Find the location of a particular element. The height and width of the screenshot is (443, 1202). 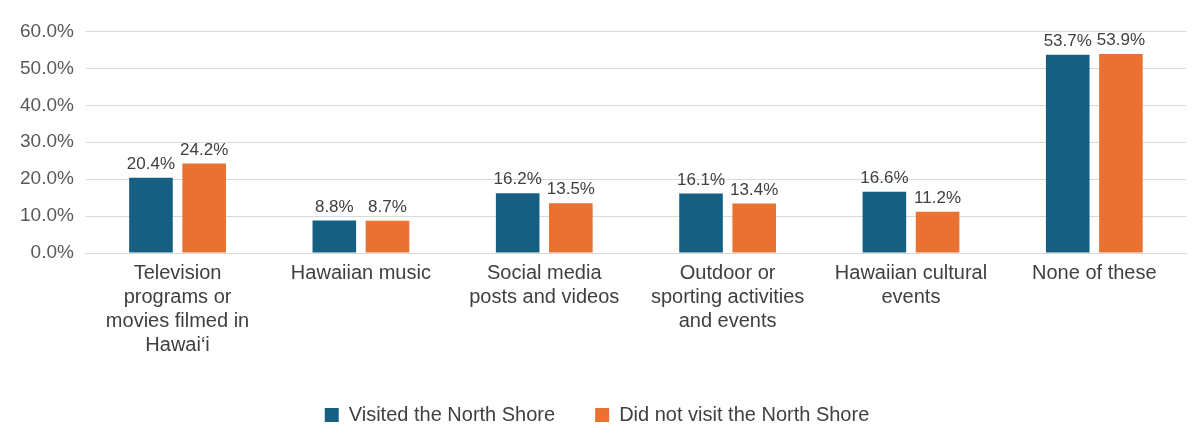

x-tick-label: Hawaiian cultural events is located at coordinates (911, 283).